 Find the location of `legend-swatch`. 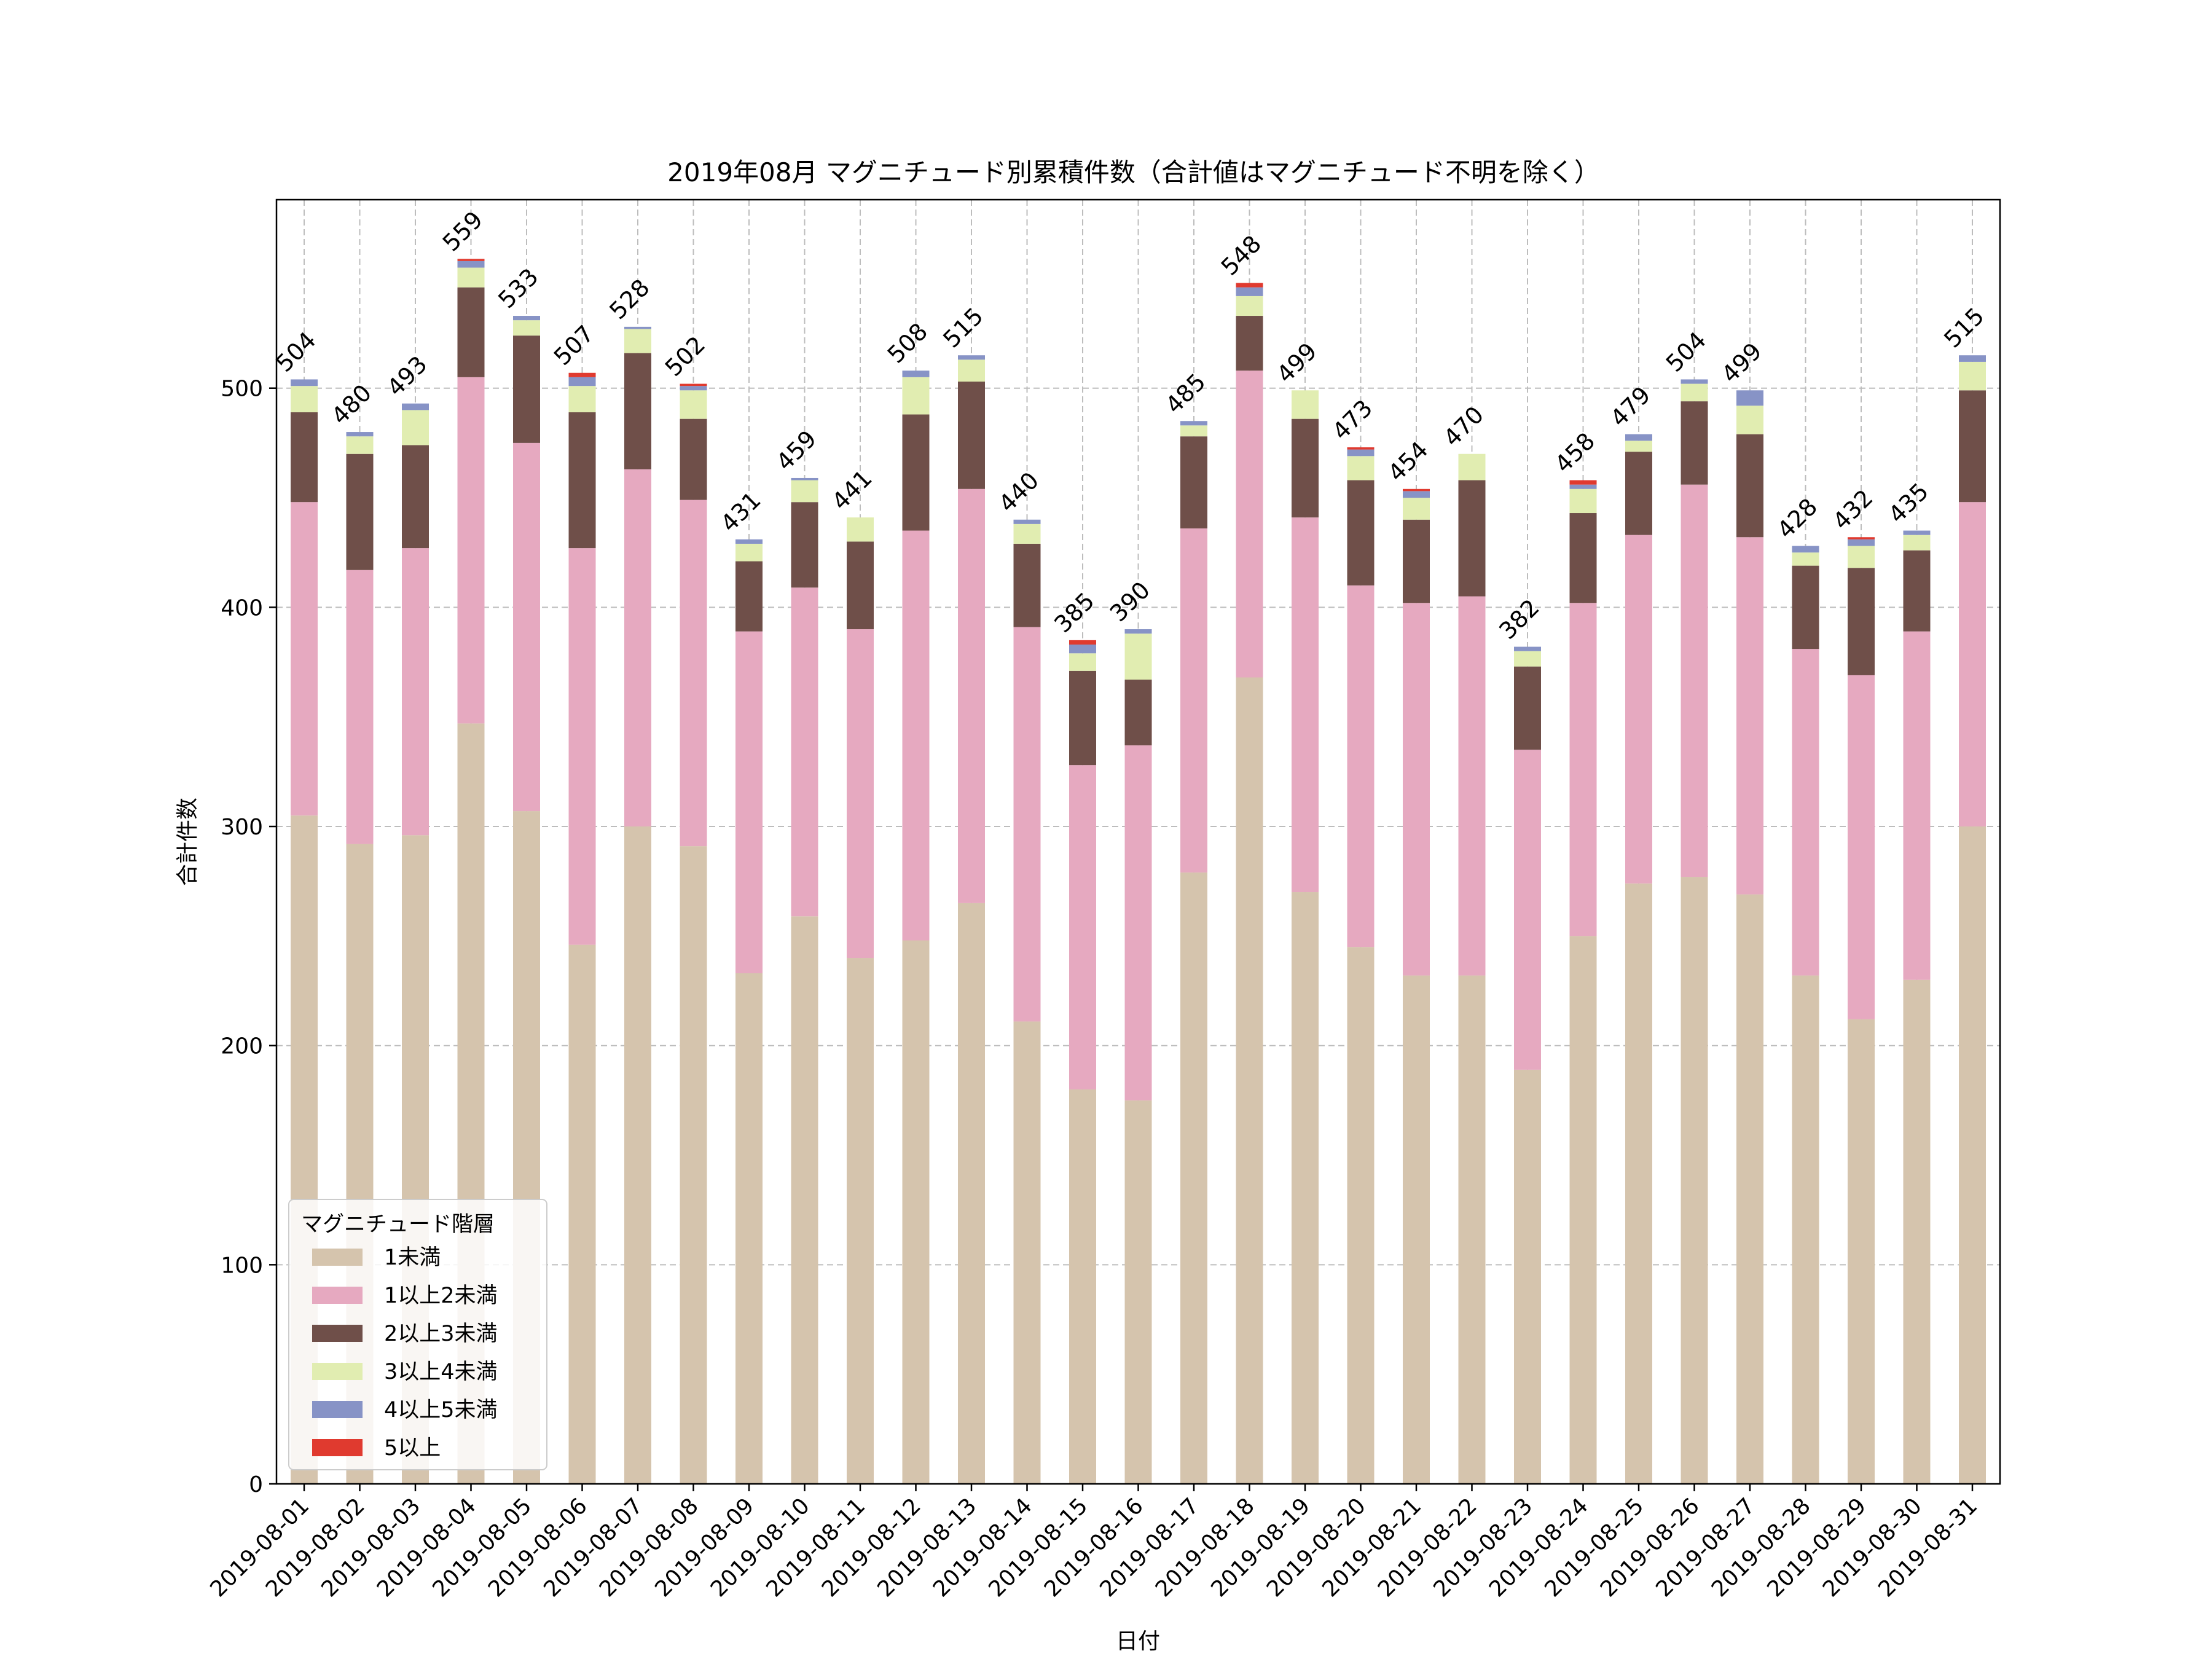

legend-swatch is located at coordinates (337, 1333).